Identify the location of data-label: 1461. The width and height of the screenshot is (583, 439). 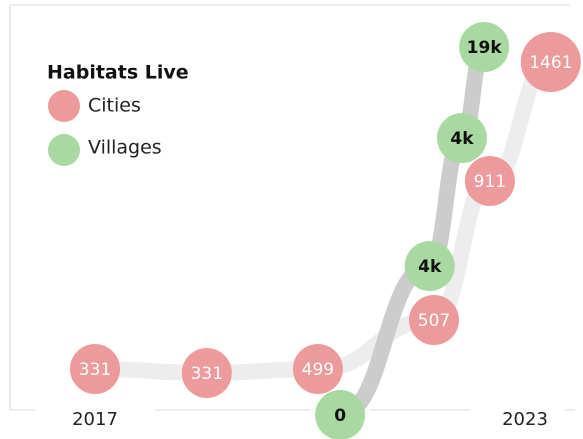
(550, 63).